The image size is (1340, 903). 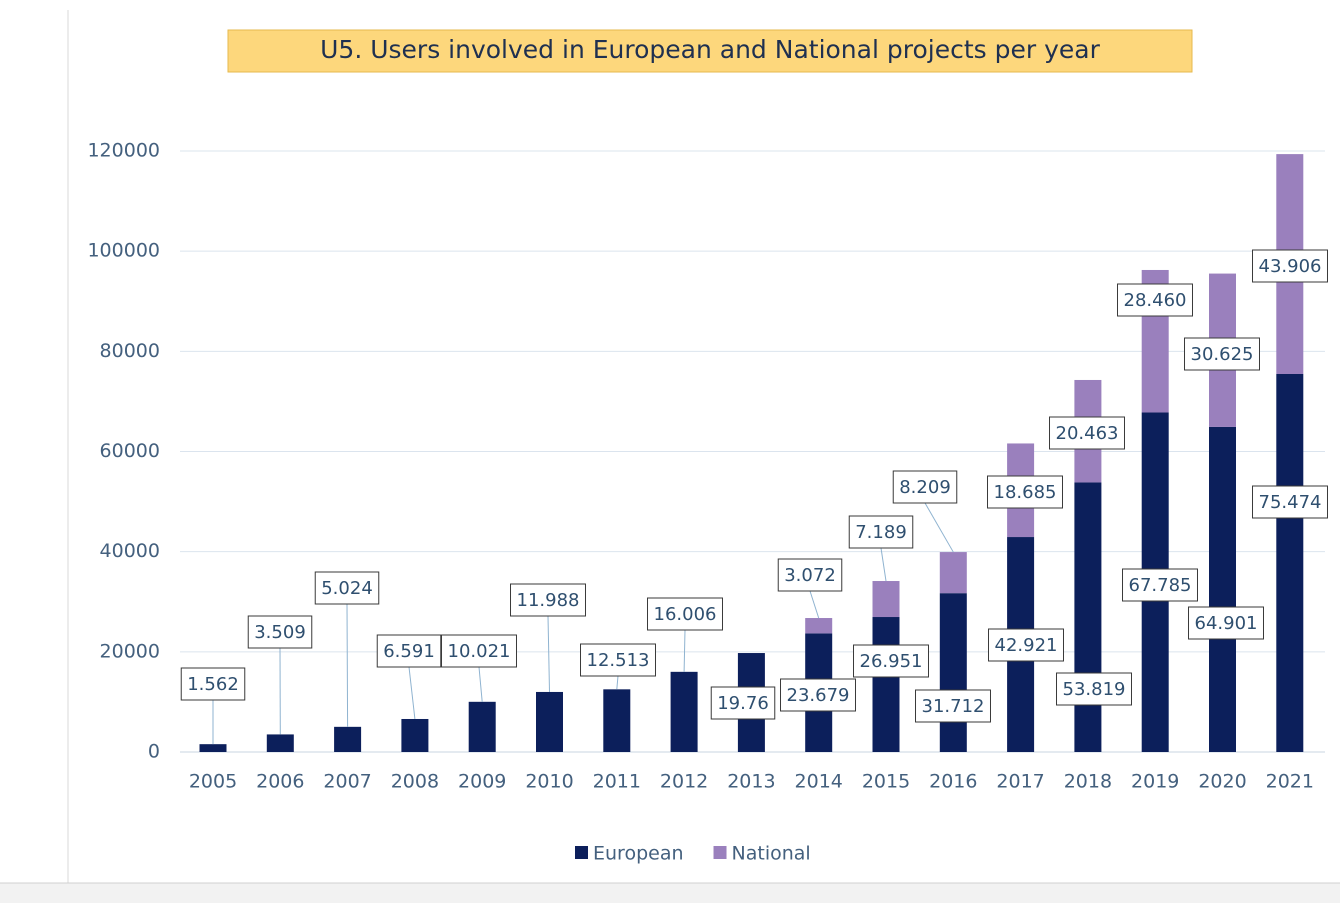 I want to click on data-label: 53.819, so click(x=1094, y=689).